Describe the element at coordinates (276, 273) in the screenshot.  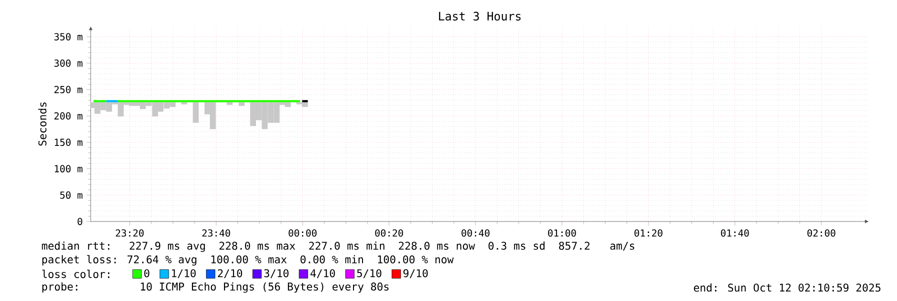
I see `legend-label: 3/10` at that location.